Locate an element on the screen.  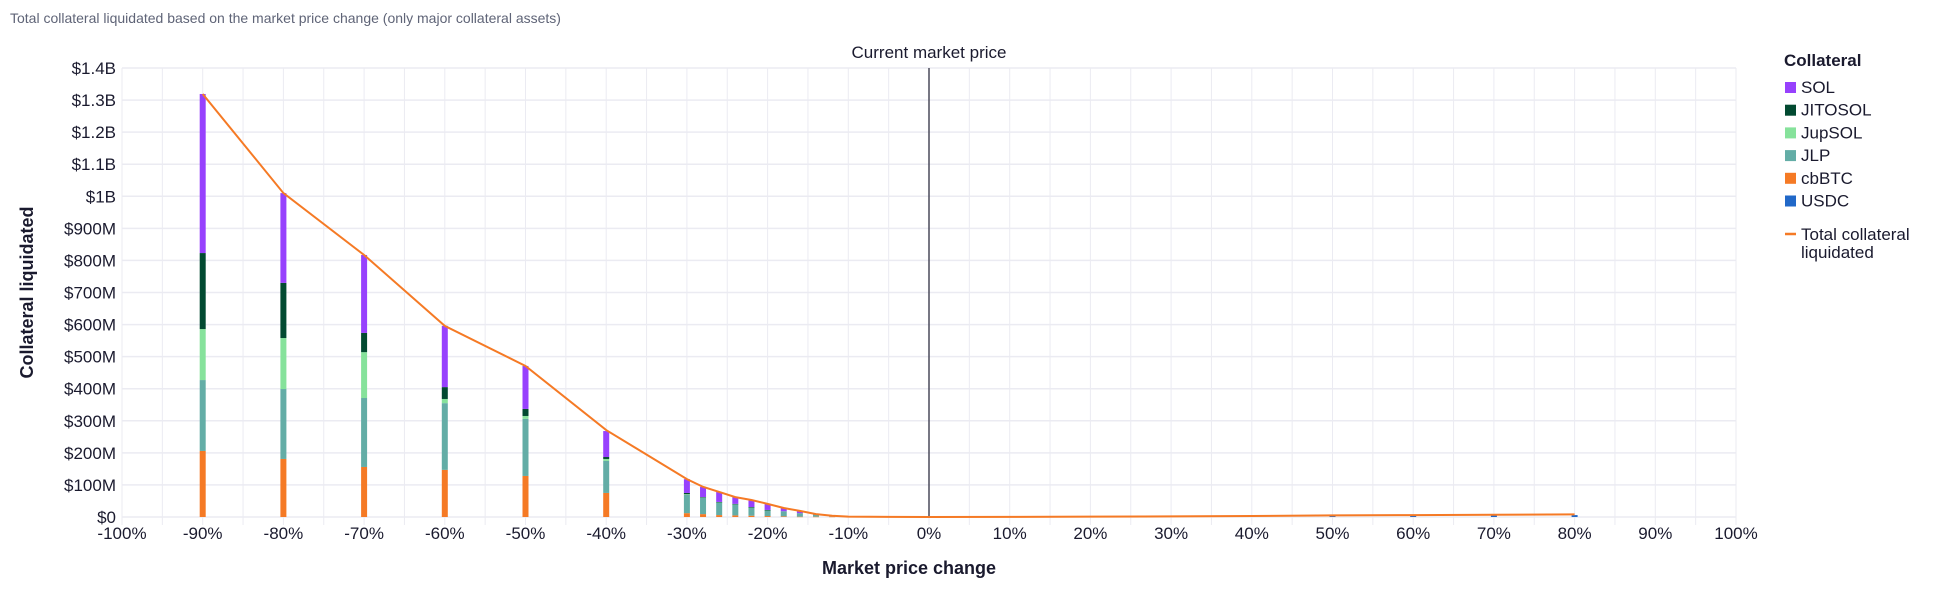
legend-swatch-sol is located at coordinates (1790, 87).